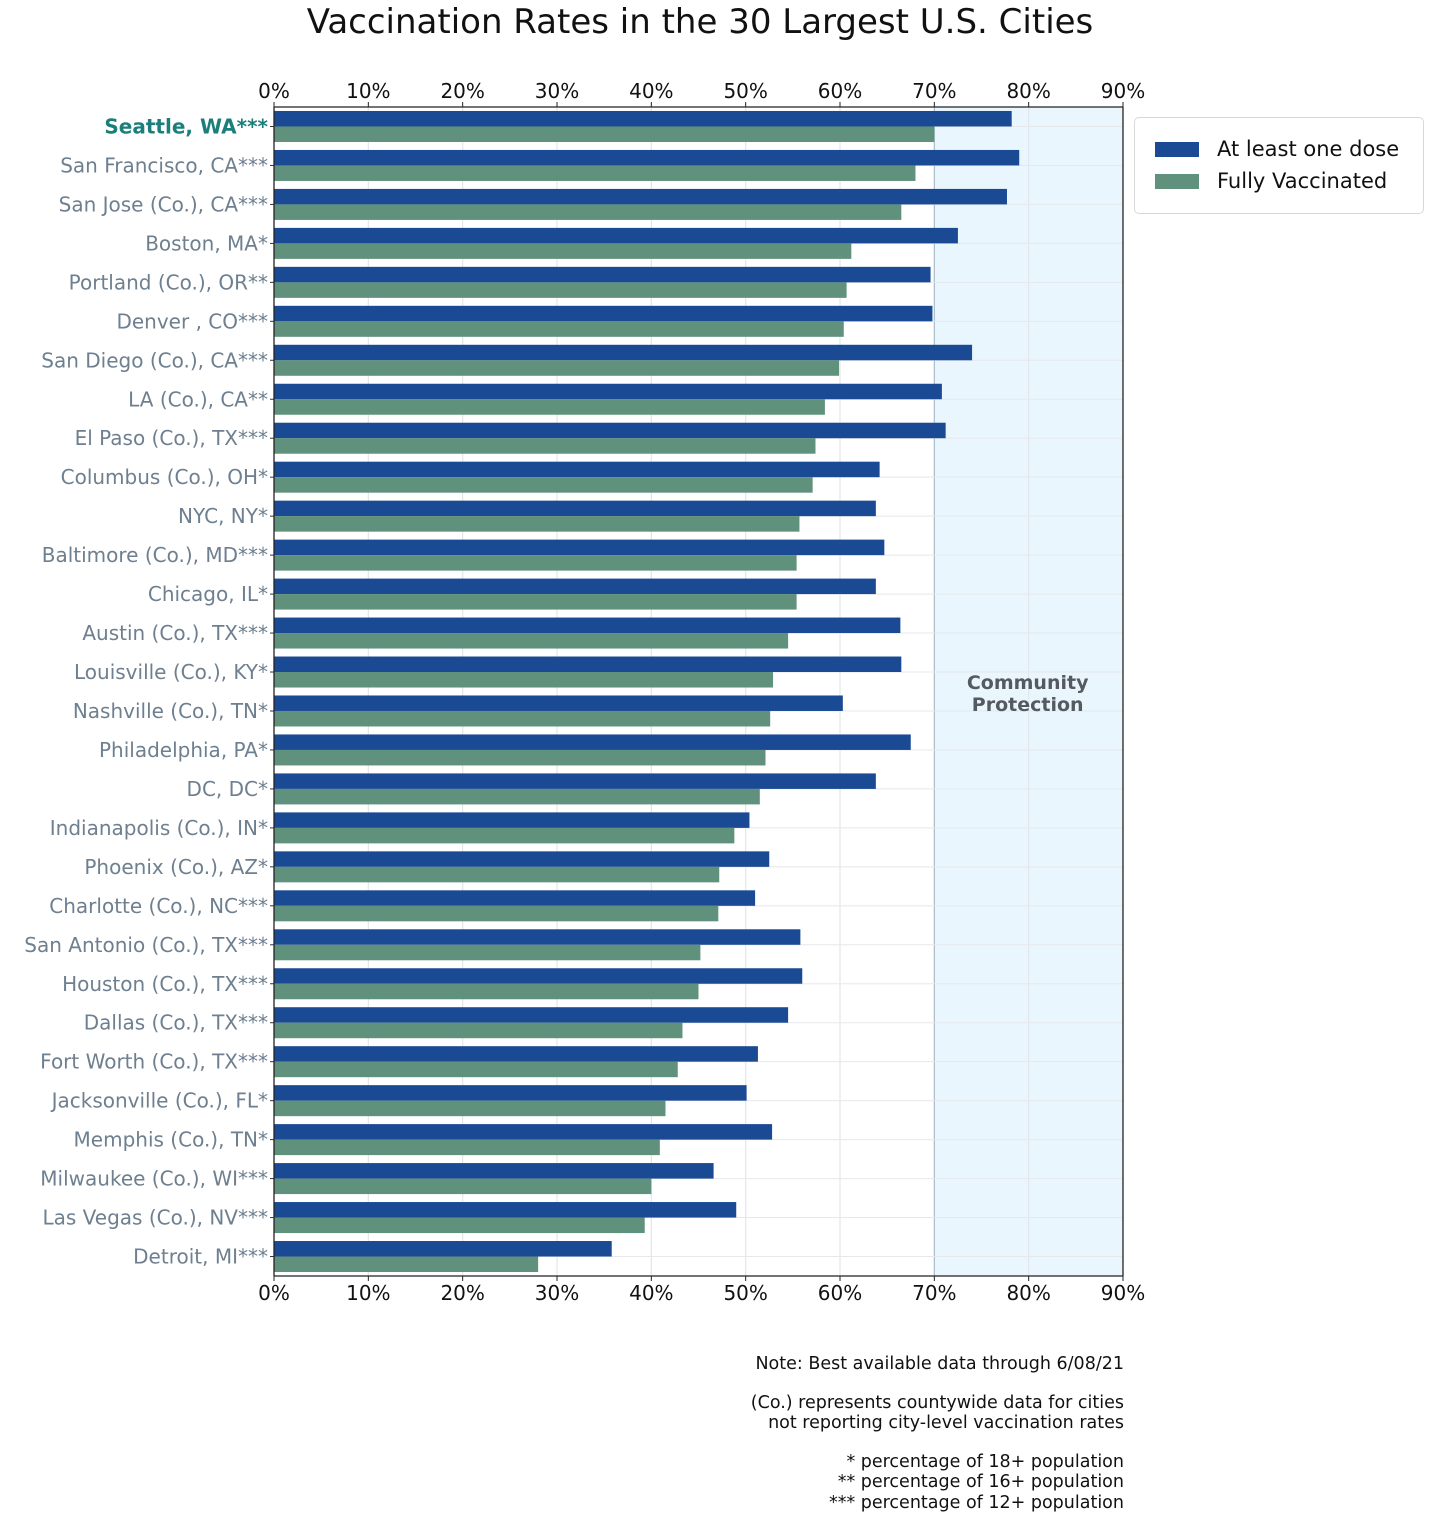 The image size is (1430, 1520). Describe the element at coordinates (1028, 1293) in the screenshot. I see `x-tick-label-bottom: 80%` at that location.